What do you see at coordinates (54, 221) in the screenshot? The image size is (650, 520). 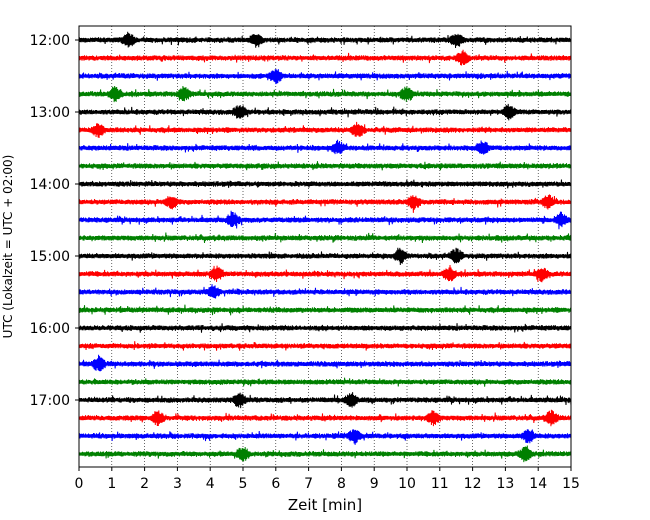 I see `y-axis-ticks: 12:00 13:00 14:00 15:00 16:00 17:00` at bounding box center [54, 221].